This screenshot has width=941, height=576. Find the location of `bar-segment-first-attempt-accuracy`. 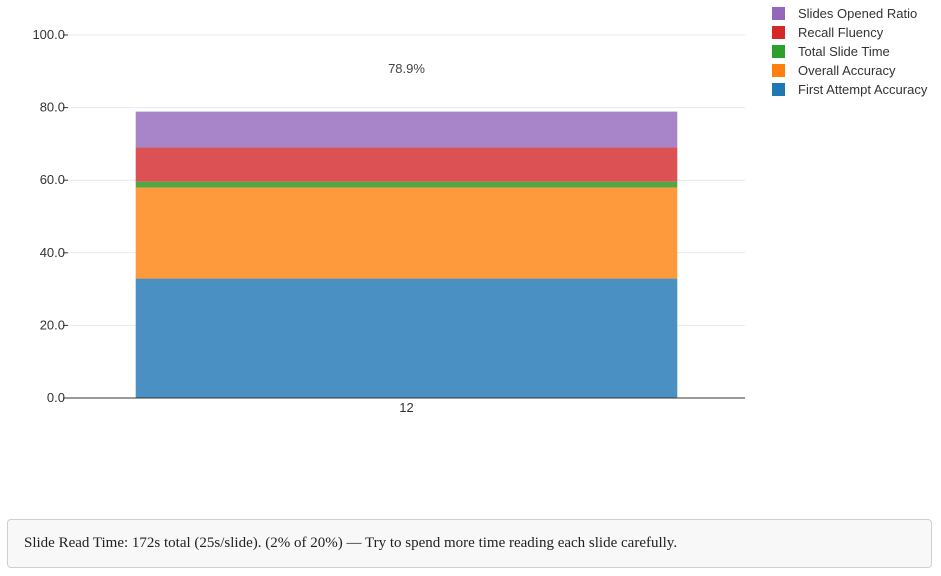

bar-segment-first-attempt-accuracy is located at coordinates (406, 338).